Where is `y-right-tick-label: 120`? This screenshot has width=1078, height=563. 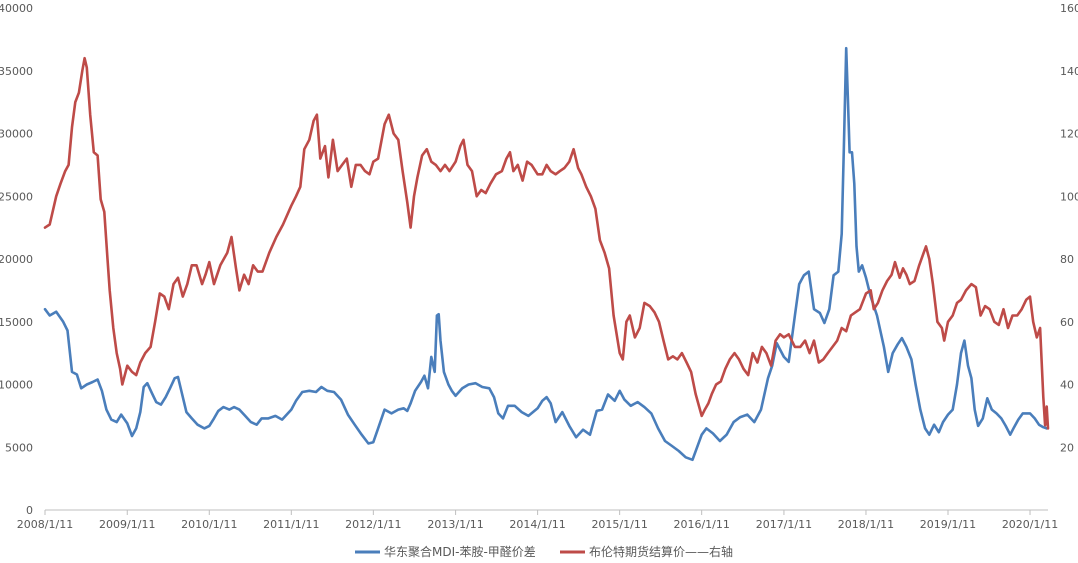 y-right-tick-label: 120 is located at coordinates (1069, 134).